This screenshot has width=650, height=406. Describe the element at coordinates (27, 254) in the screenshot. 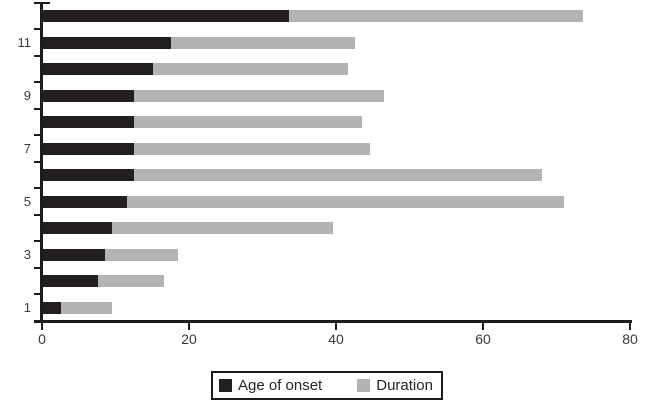

I see `y-tick-label-3: 3` at that location.